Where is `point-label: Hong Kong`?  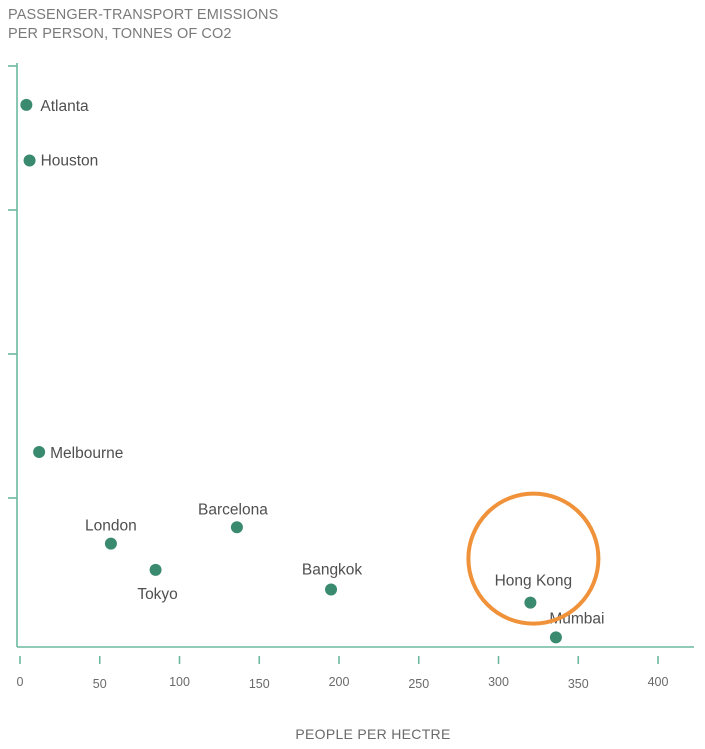
point-label: Hong Kong is located at coordinates (534, 581).